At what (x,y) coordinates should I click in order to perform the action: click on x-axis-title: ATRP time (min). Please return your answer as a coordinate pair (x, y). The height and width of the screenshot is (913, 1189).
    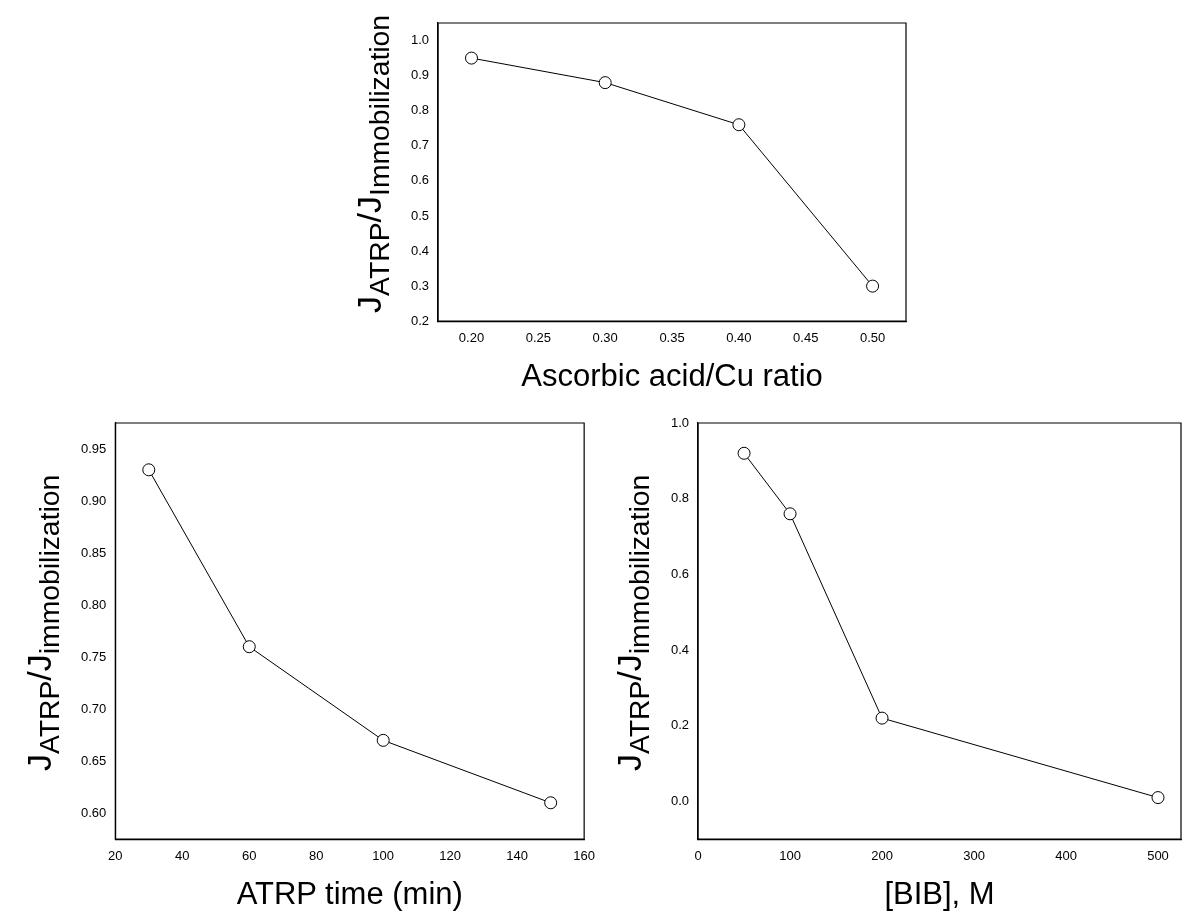
    Looking at the image, I should click on (349, 893).